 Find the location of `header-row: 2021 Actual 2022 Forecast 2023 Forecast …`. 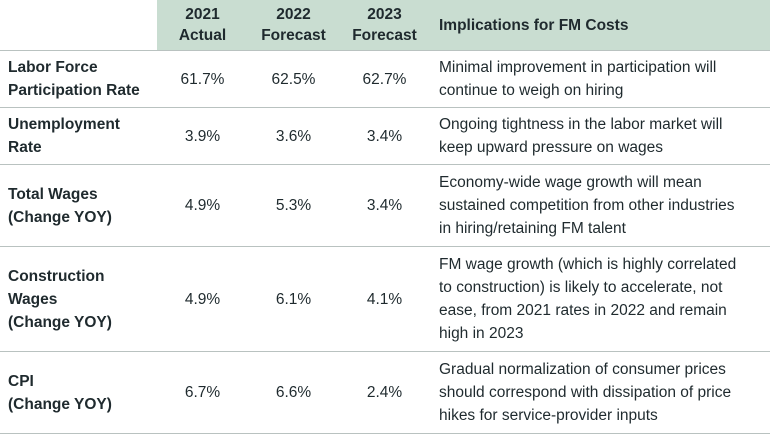

header-row: 2021 Actual 2022 Forecast 2023 Forecast … is located at coordinates (385, 25).